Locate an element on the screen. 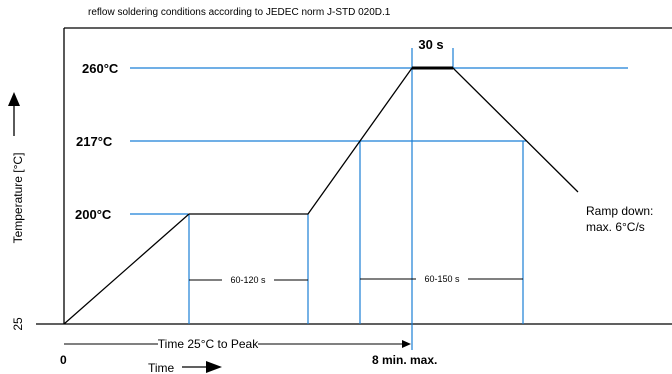  time-to-peak-label: Time 25°C to Peak is located at coordinates (208, 344).